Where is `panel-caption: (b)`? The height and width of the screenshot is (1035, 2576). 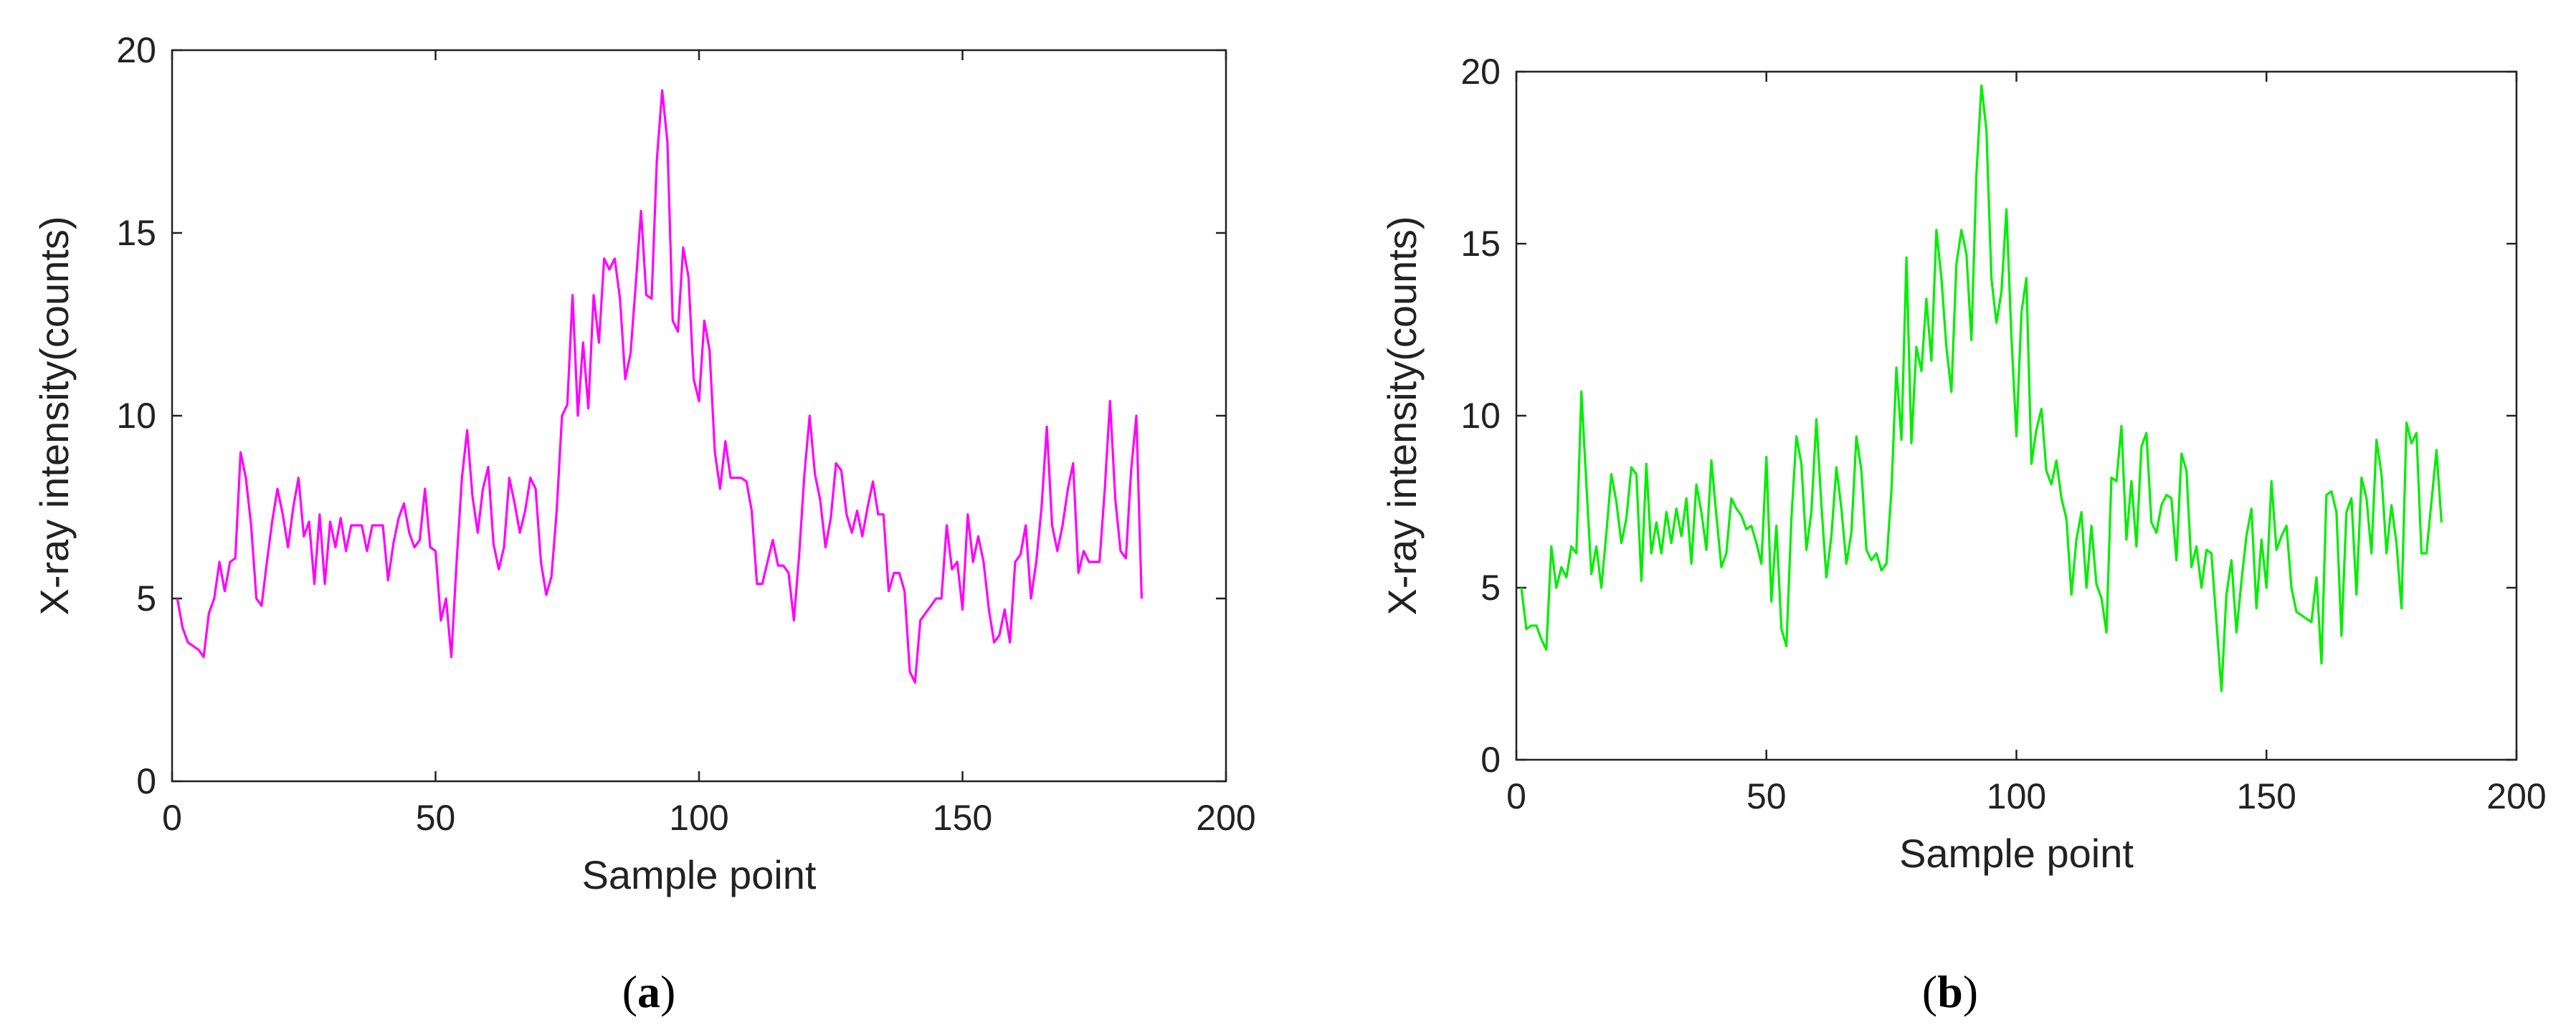
panel-caption: (b) is located at coordinates (1950, 991).